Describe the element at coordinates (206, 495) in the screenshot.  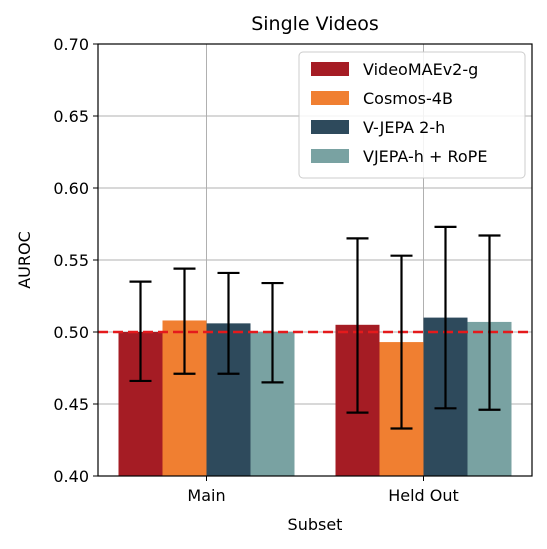
I see `x-tick-label: Main` at that location.